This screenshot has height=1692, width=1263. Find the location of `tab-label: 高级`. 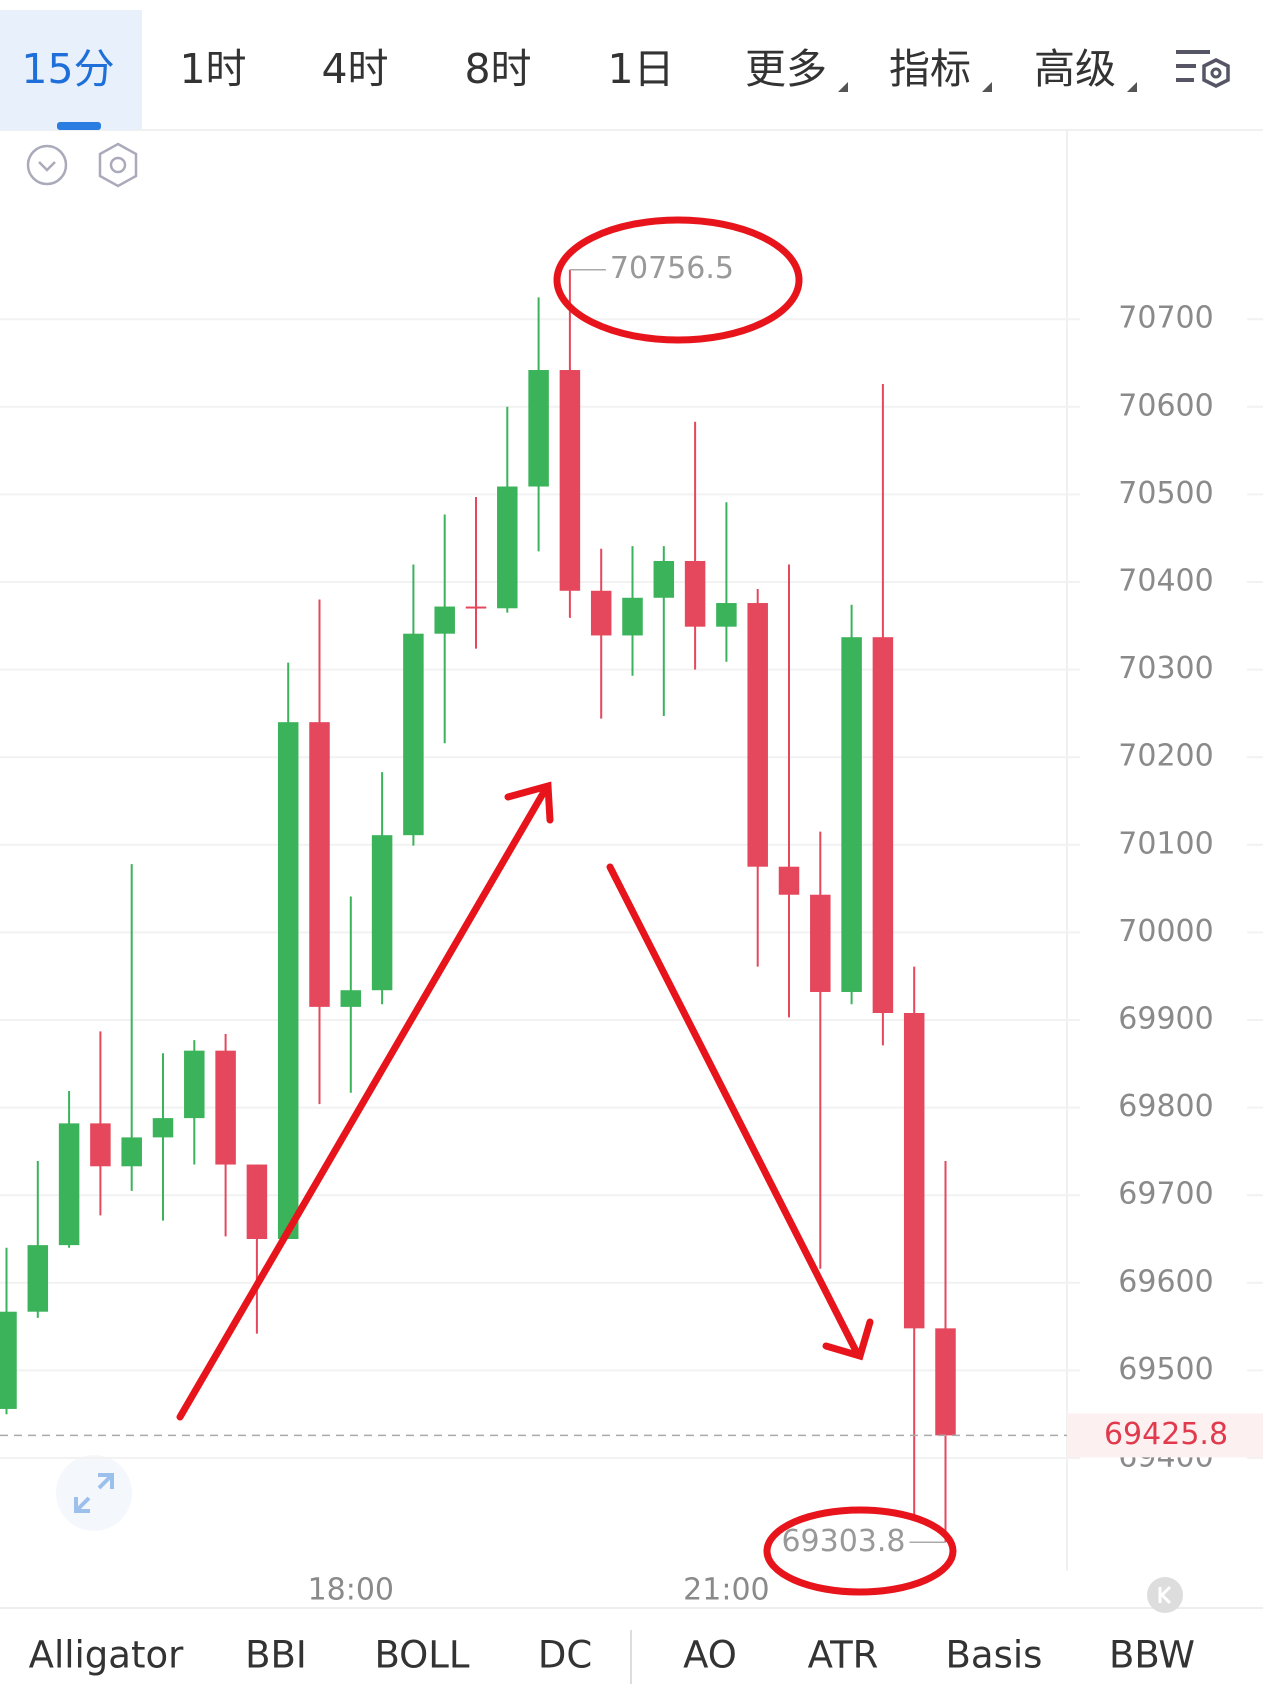

tab-label: 高级 is located at coordinates (1075, 69).